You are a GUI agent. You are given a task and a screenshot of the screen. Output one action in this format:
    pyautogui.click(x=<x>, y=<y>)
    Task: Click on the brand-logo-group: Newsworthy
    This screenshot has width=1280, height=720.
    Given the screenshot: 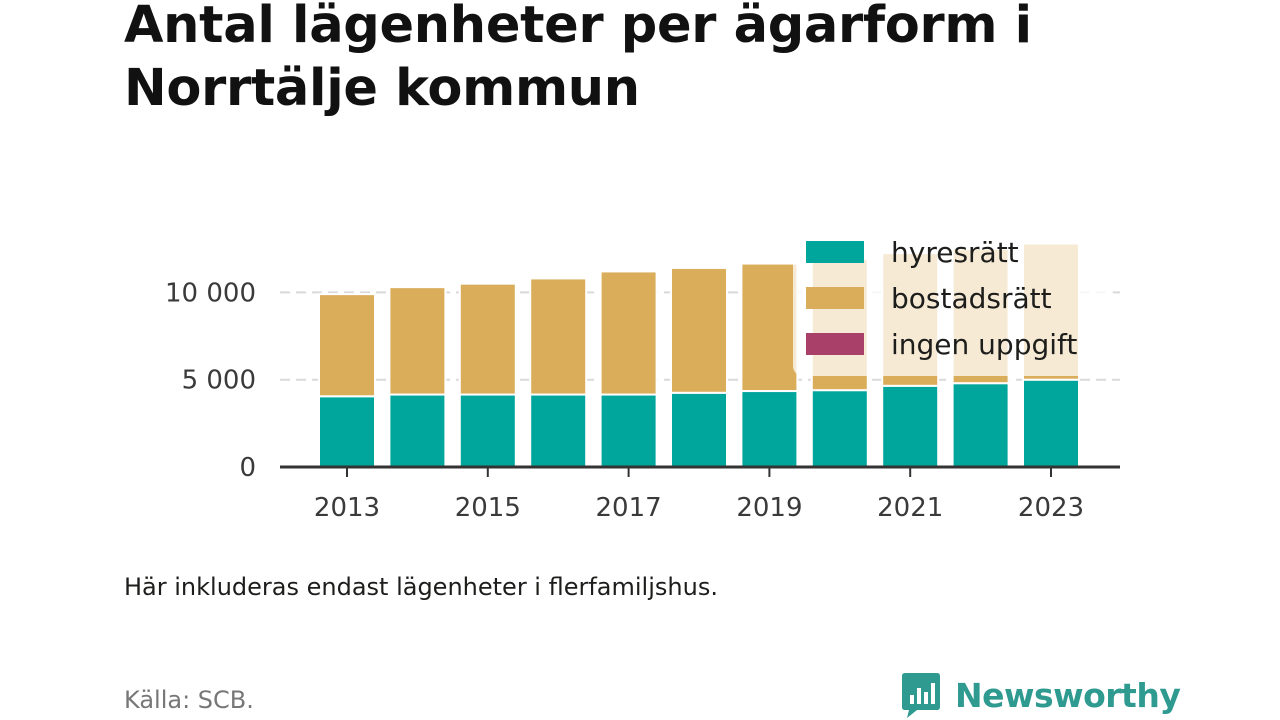 What is the action you would take?
    pyautogui.click(x=1041, y=695)
    